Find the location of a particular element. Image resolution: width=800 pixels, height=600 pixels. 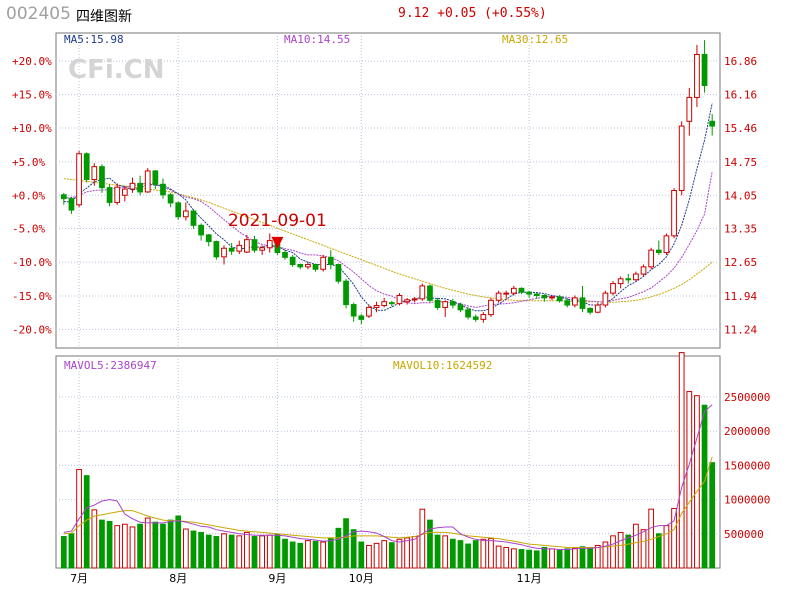

left-tick-label: -20.0% is located at coordinates (32, 329).